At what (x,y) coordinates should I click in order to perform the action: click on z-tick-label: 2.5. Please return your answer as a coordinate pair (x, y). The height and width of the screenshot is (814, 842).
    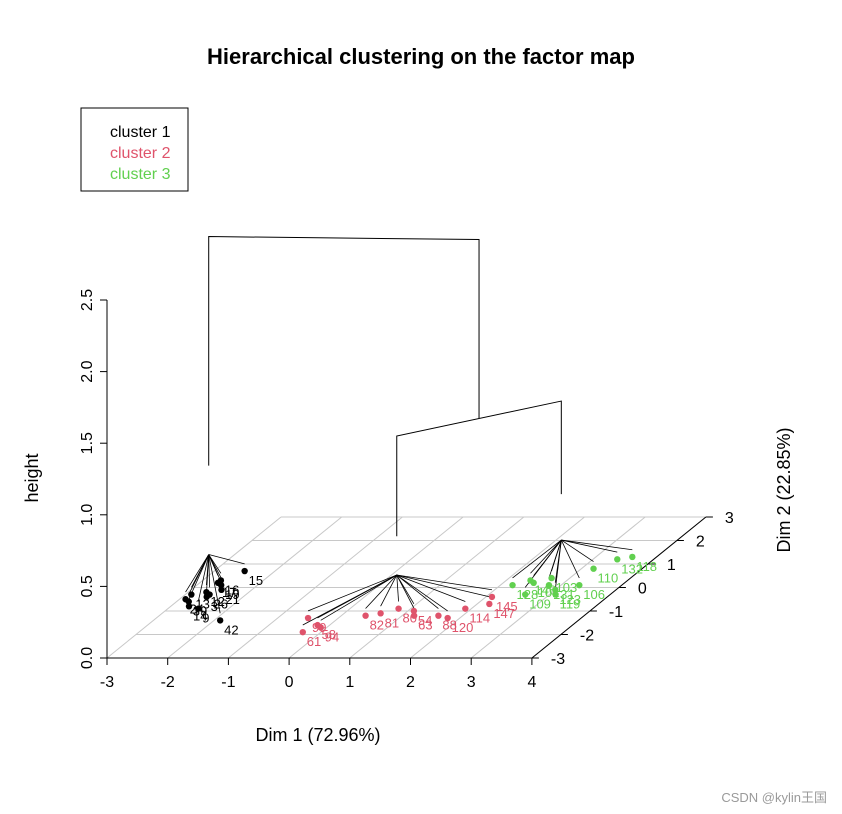
    Looking at the image, I should click on (87, 300).